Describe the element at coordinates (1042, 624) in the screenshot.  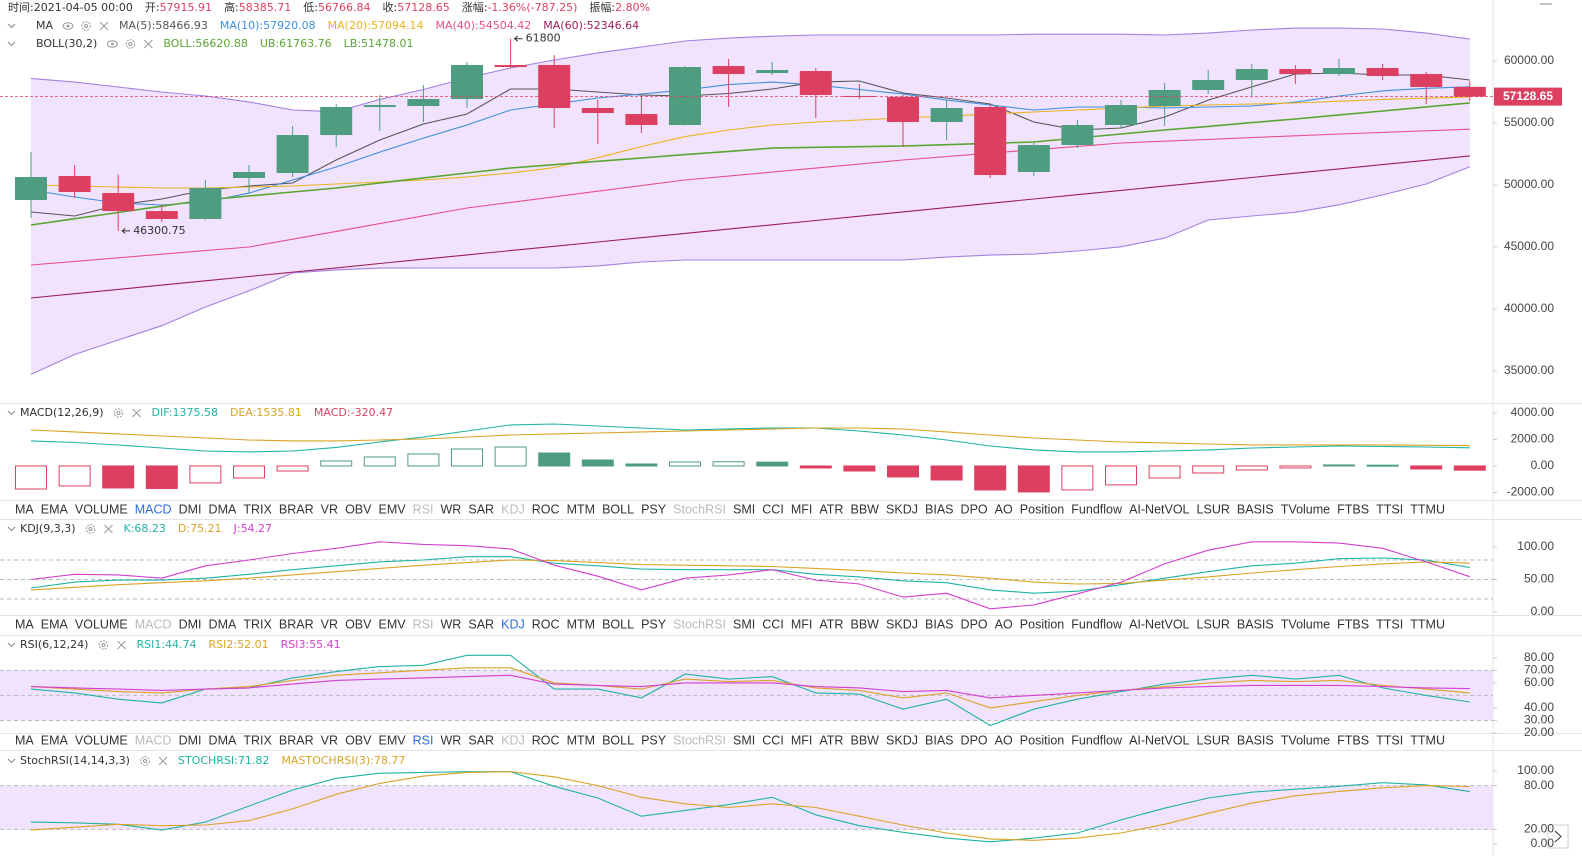
I see `indicator-tab: Position` at that location.